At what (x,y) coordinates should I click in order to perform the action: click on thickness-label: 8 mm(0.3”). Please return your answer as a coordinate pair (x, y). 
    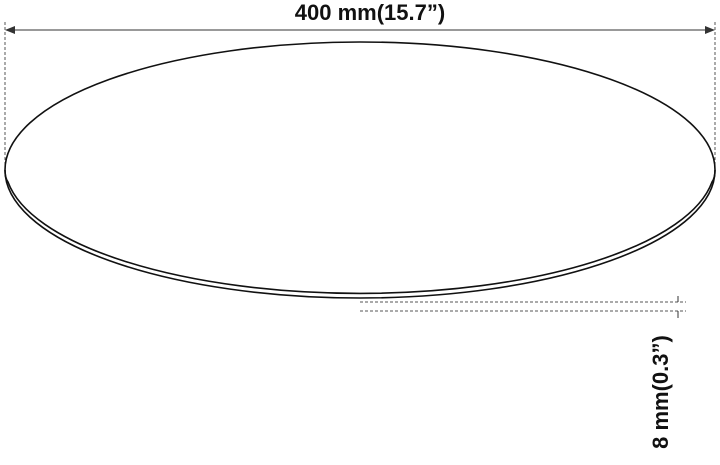
    Looking at the image, I should click on (660, 392).